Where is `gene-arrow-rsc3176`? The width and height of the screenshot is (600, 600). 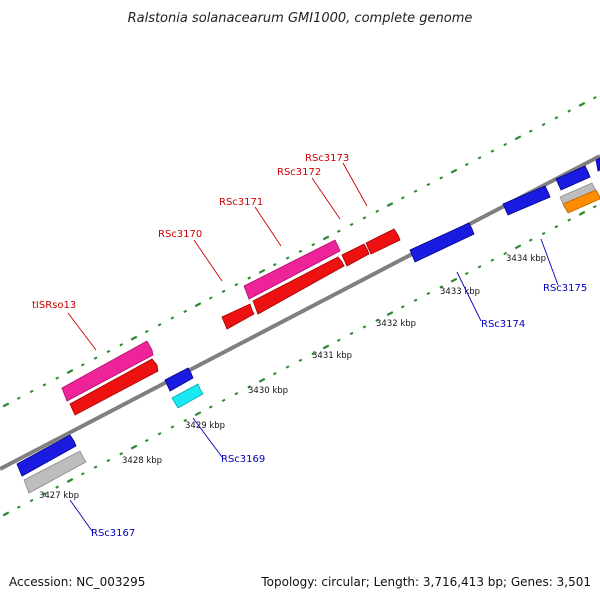 gene-arrow-rsc3176 is located at coordinates (573, 178).